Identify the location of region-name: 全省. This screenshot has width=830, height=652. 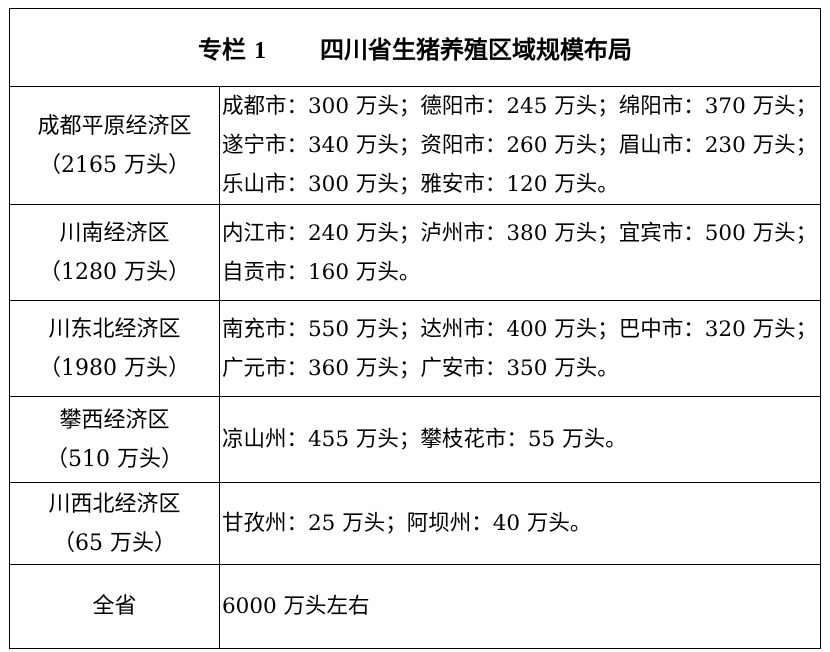
(114, 606).